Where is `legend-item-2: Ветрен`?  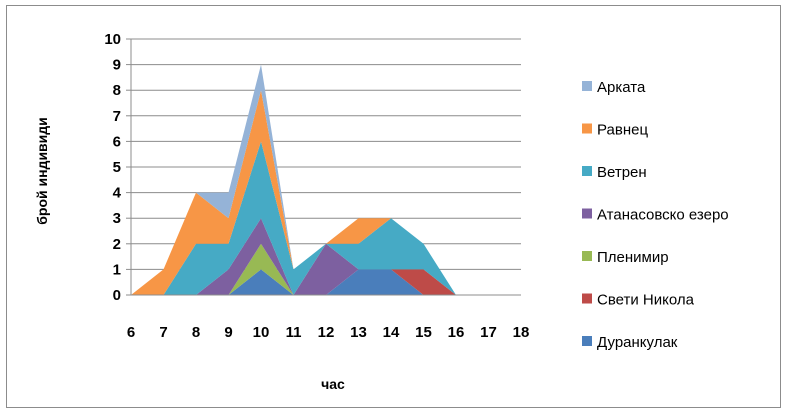 legend-item-2: Ветрен is located at coordinates (614, 172).